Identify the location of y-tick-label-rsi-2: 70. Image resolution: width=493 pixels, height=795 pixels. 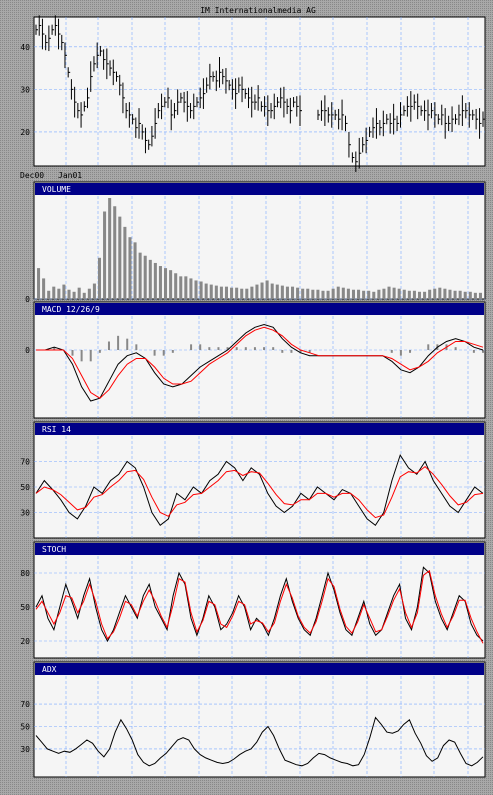
(25, 462).